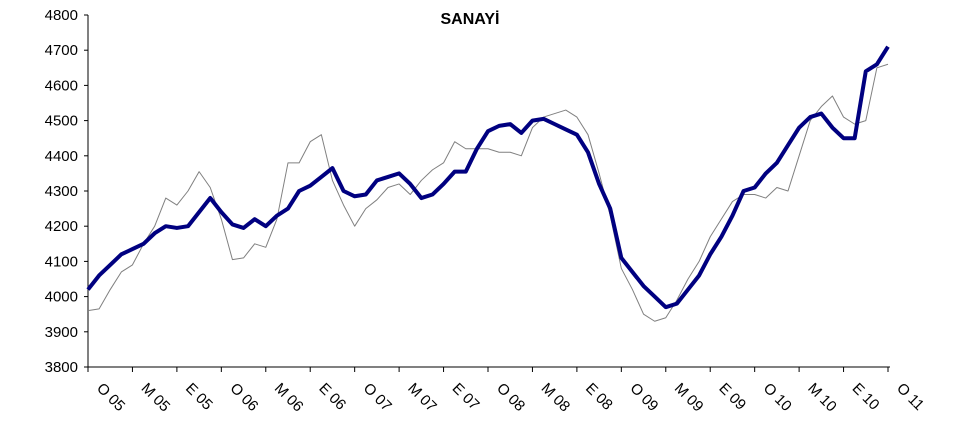  I want to click on y-tick-label: 4200, so click(61, 226).